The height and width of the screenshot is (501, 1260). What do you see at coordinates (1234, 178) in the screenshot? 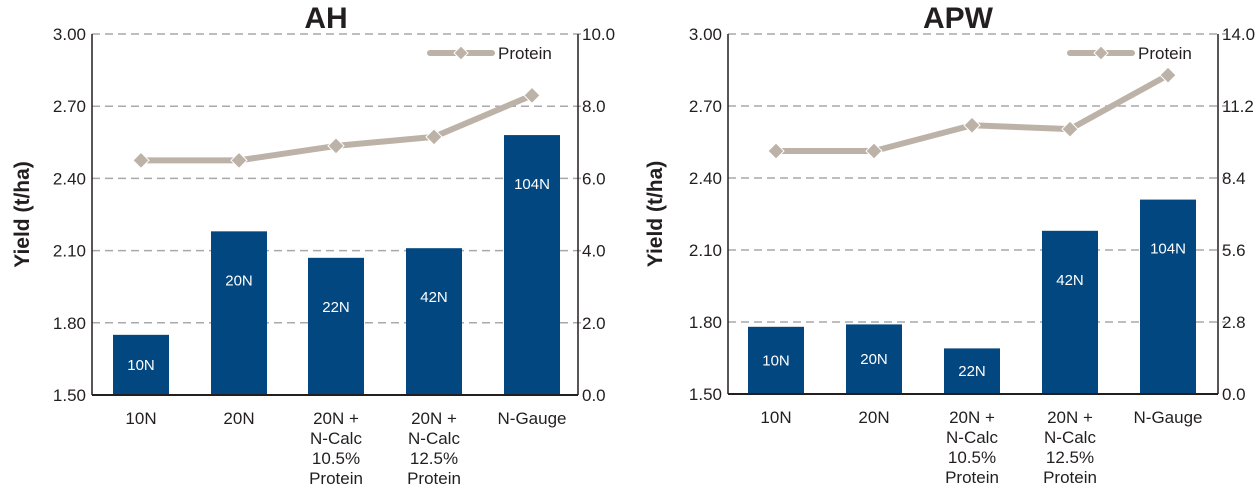
I see `y2-tick-label: 8.4` at bounding box center [1234, 178].